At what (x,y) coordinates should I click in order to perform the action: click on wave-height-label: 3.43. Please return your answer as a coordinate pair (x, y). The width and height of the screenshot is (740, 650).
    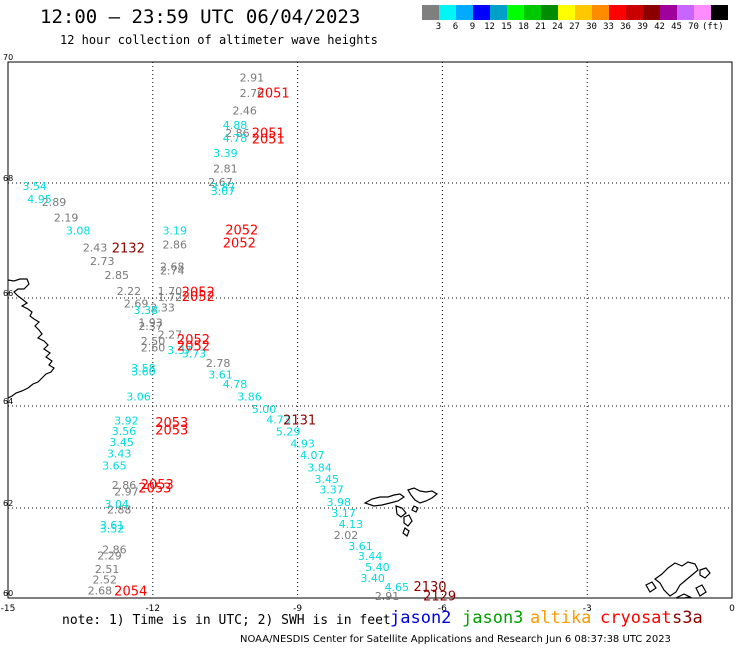
    Looking at the image, I should click on (119, 453).